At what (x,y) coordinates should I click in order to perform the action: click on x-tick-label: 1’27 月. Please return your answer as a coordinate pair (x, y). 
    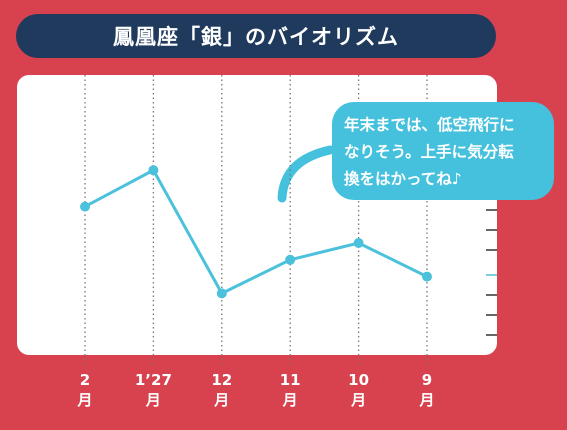
    Looking at the image, I should click on (153, 390).